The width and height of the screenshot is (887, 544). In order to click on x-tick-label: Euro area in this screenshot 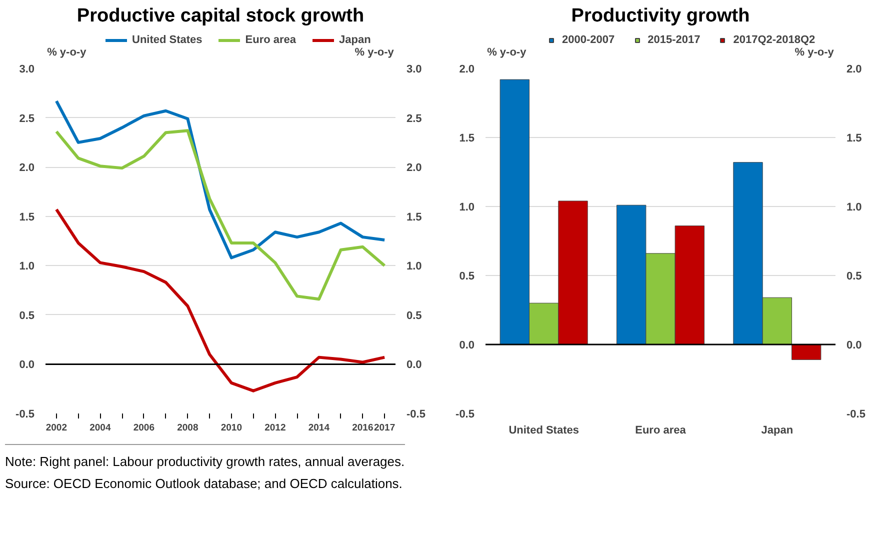, I will do `click(661, 430)`.